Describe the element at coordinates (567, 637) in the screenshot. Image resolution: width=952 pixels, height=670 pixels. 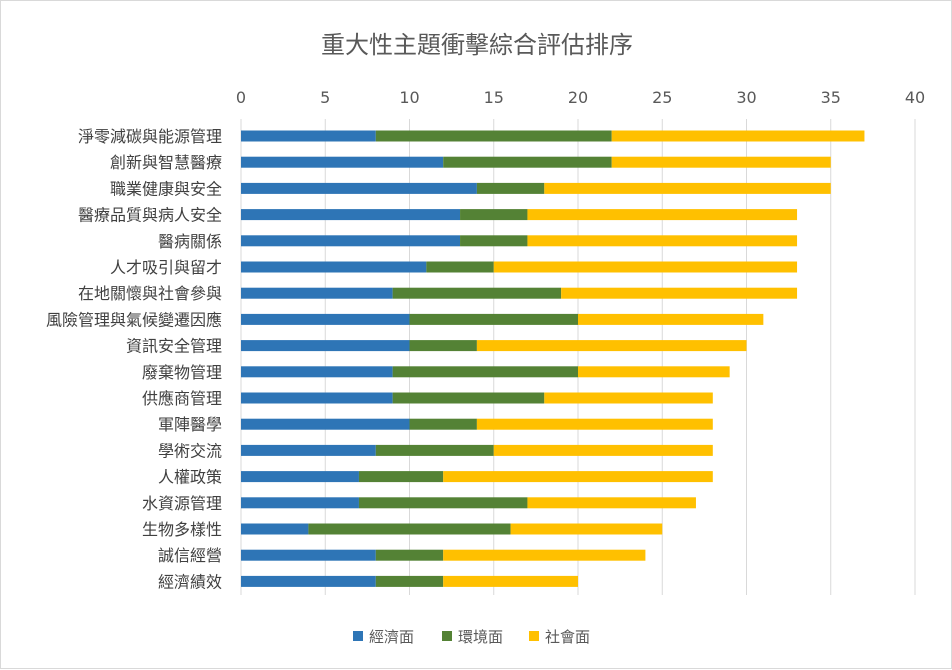
I see `legend-label: 社會面` at that location.